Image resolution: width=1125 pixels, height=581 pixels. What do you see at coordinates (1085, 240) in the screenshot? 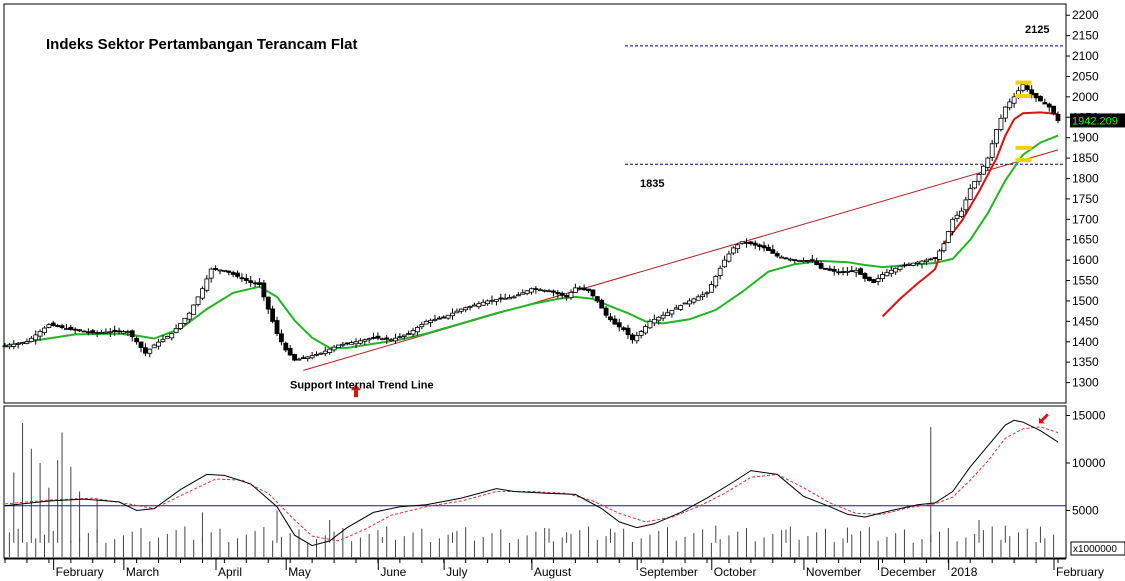
I see `y-tick-label: 1650` at bounding box center [1085, 240].